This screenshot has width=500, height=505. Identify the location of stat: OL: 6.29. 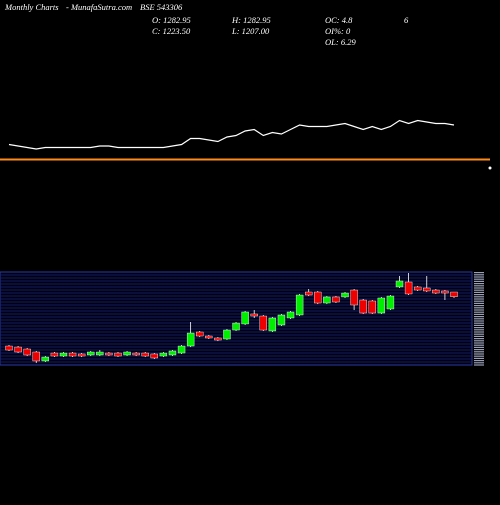
(340, 42).